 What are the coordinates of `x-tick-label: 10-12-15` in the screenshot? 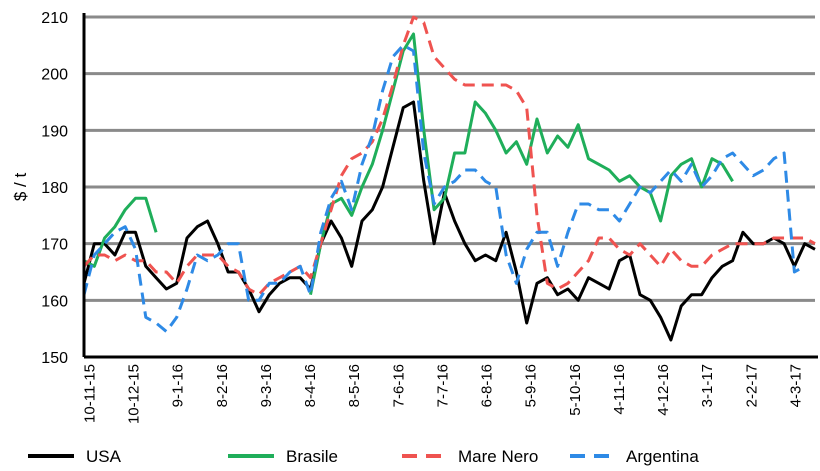 It's located at (134, 394).